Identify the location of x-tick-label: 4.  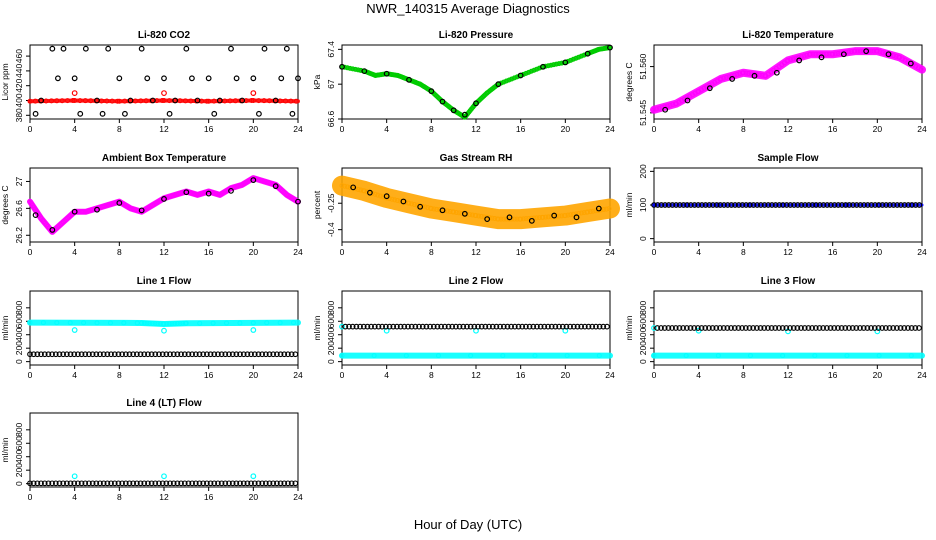
(74, 129).